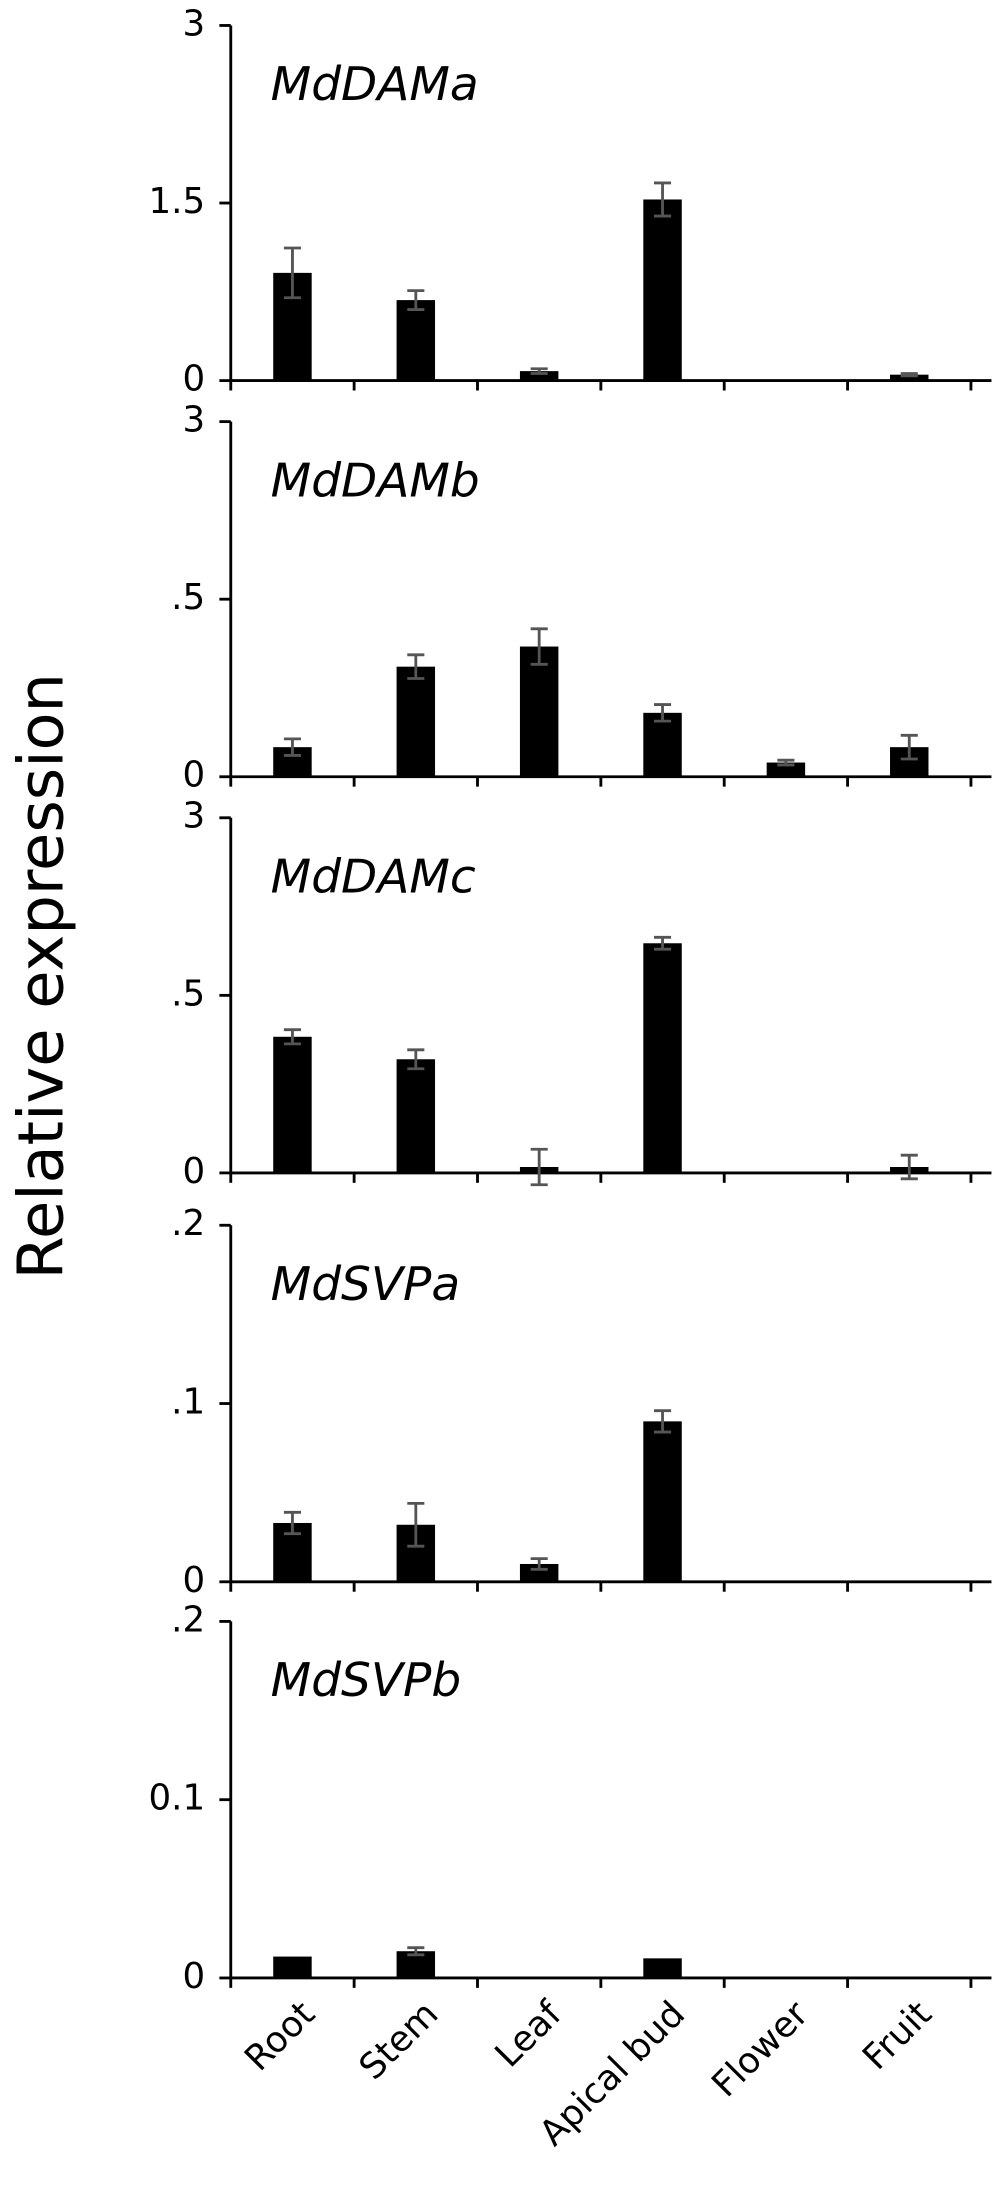 Image resolution: width=1000 pixels, height=2210 pixels. What do you see at coordinates (366, 1681) in the screenshot?
I see `panel-title: MdSVPb` at bounding box center [366, 1681].